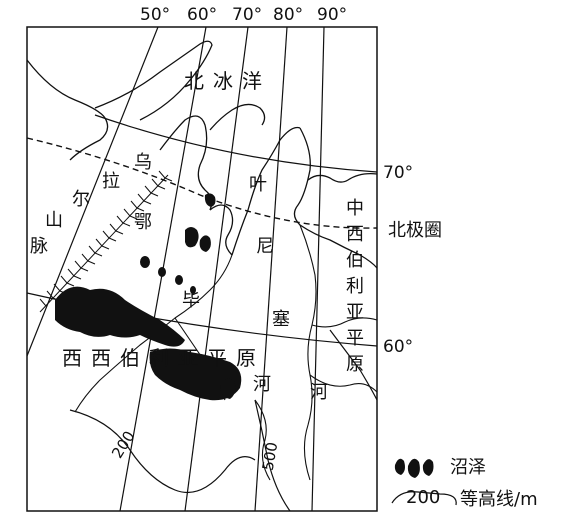 The image size is (572, 519). Describe the element at coordinates (335, 198) in the screenshot. I see `coast-taymyr` at that location.